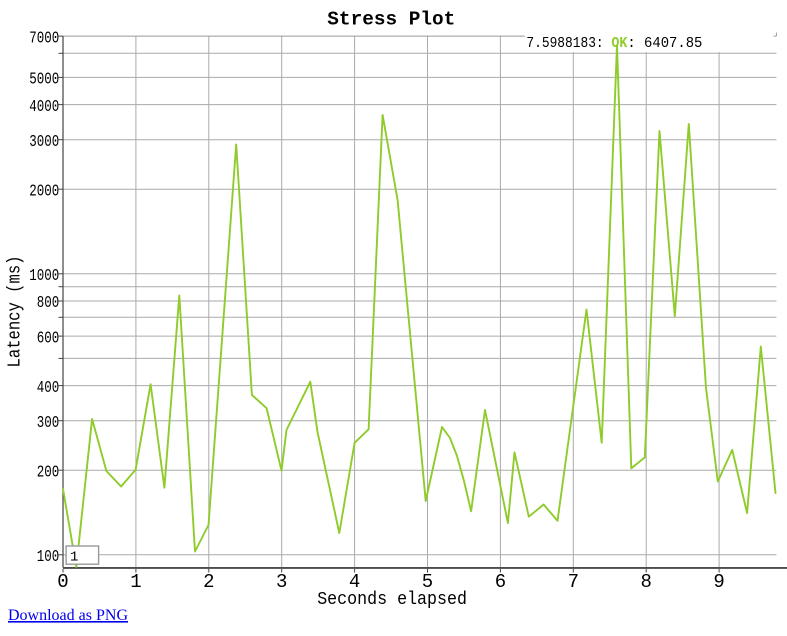 The height and width of the screenshot is (636, 787). Describe the element at coordinates (281, 582) in the screenshot. I see `svg-text: 3` at that location.